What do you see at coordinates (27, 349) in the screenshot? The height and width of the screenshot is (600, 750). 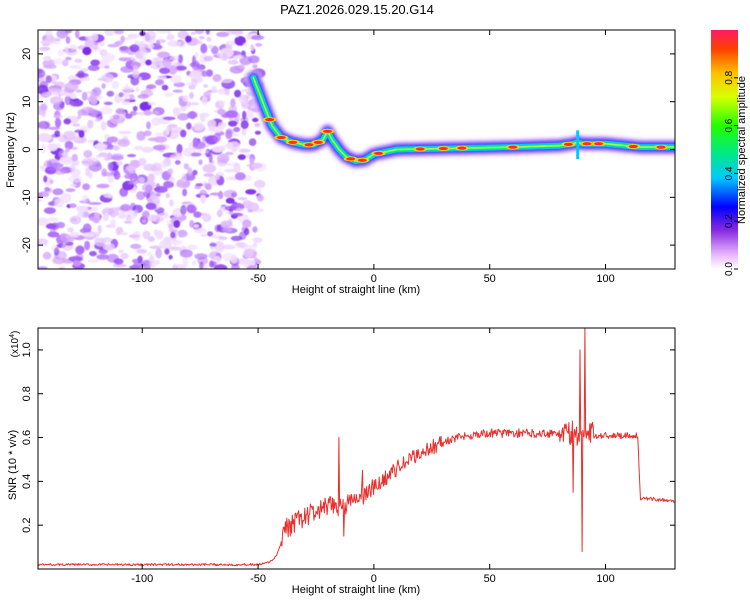 I see `bottom-y-tick-label: 1.0` at bounding box center [27, 349].